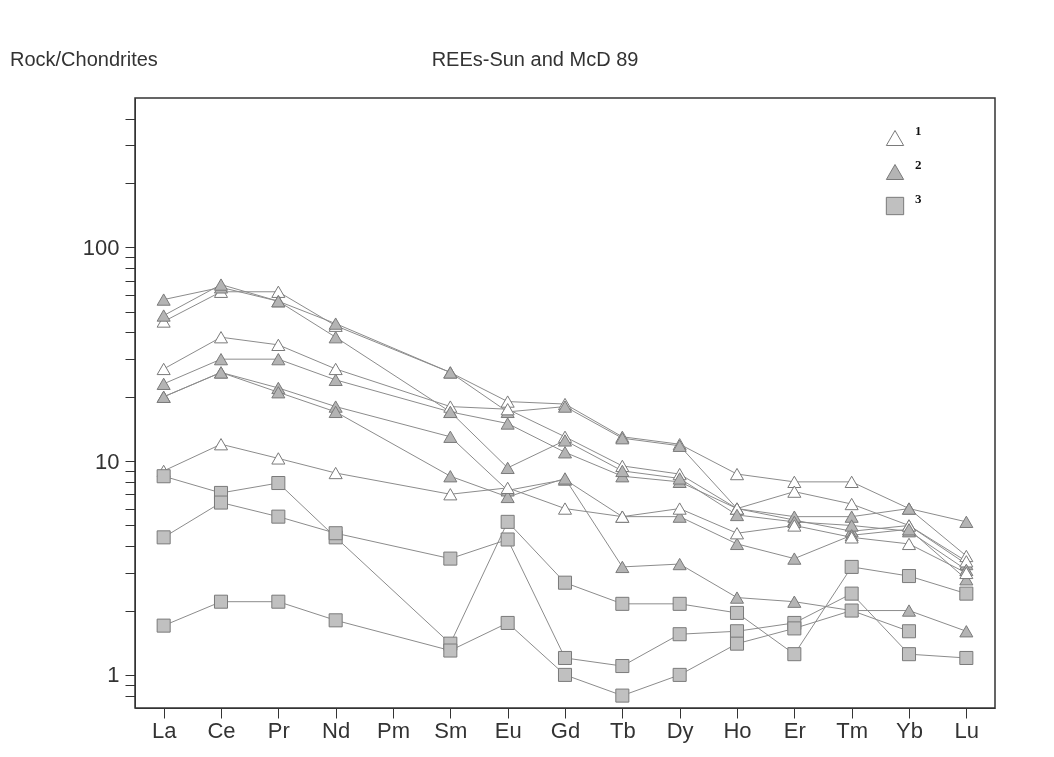 The height and width of the screenshot is (757, 1054). What do you see at coordinates (101, 247) in the screenshot?
I see `y-tick-label: 100` at bounding box center [101, 247].